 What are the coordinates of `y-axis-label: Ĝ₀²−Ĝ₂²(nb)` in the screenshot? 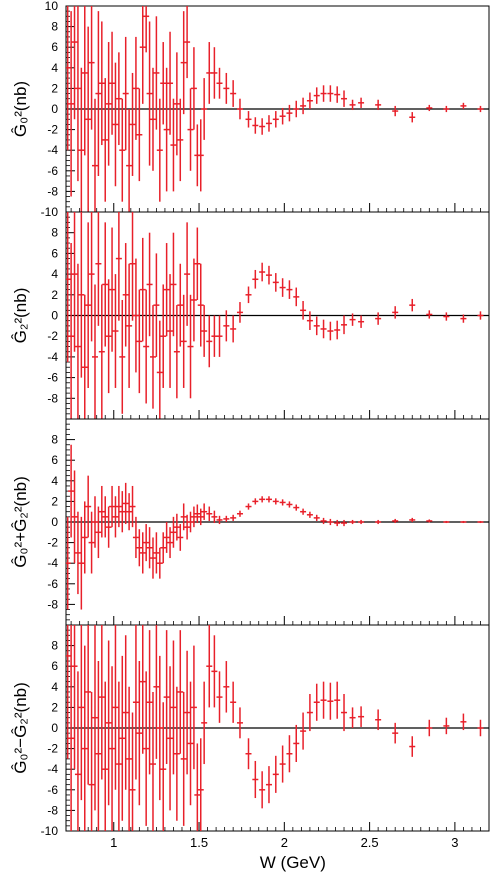 It's located at (20, 728).